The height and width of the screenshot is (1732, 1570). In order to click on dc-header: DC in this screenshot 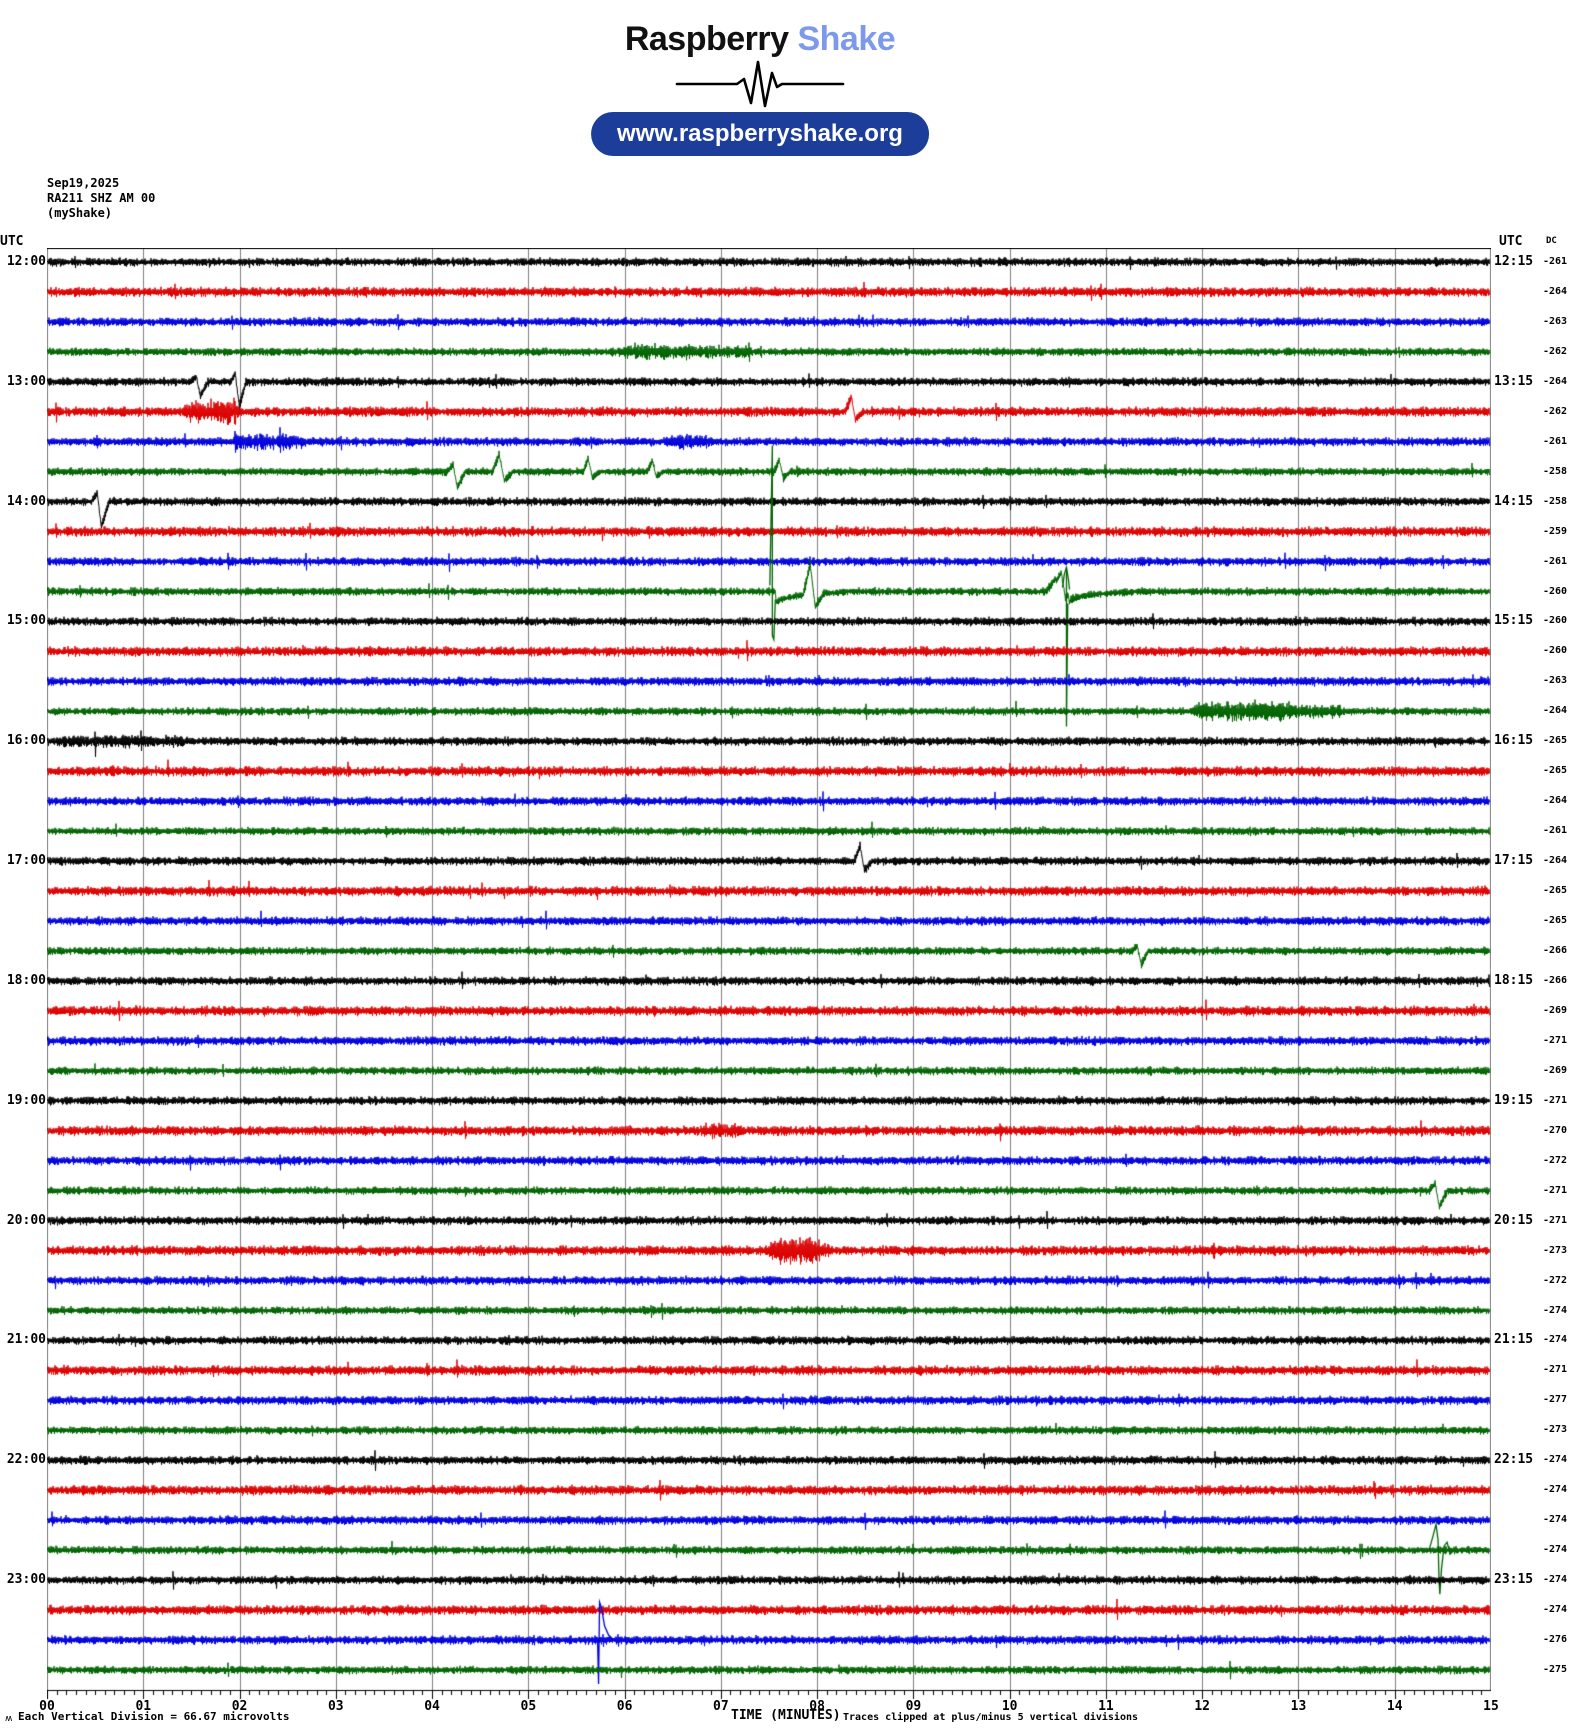, I will do `click(1551, 241)`.